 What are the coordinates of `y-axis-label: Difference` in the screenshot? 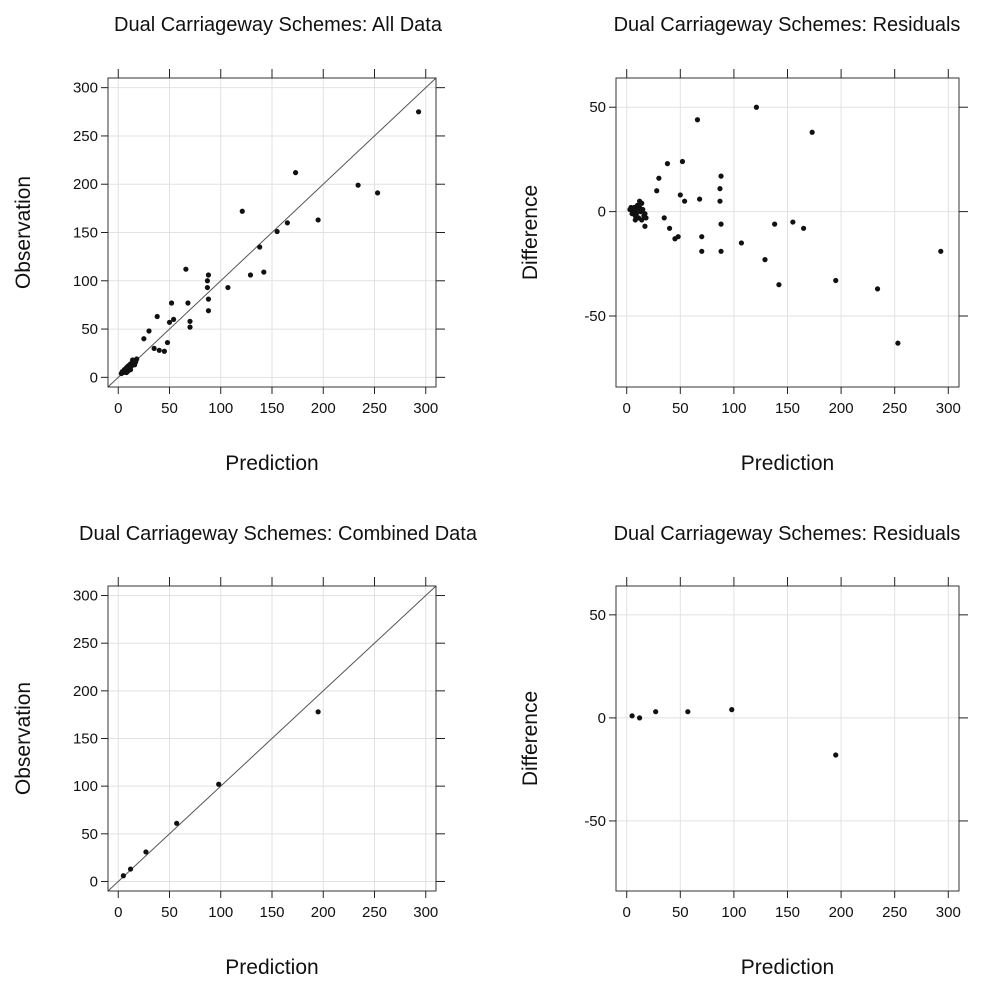 It's located at (530, 232).